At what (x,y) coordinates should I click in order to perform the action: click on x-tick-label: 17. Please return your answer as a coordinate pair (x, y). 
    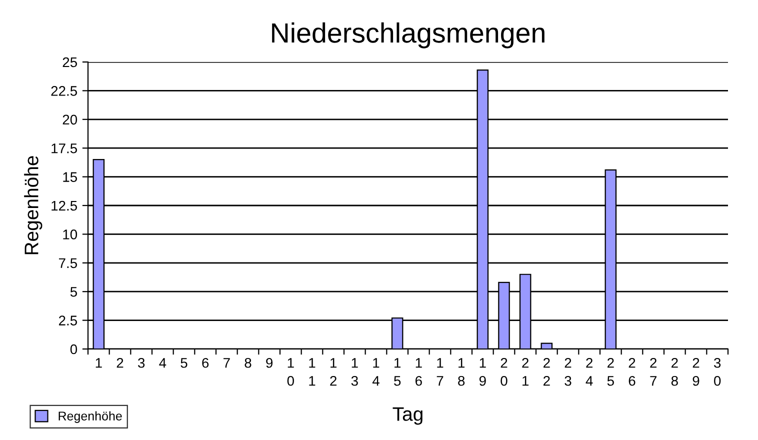
    Looking at the image, I should click on (440, 372).